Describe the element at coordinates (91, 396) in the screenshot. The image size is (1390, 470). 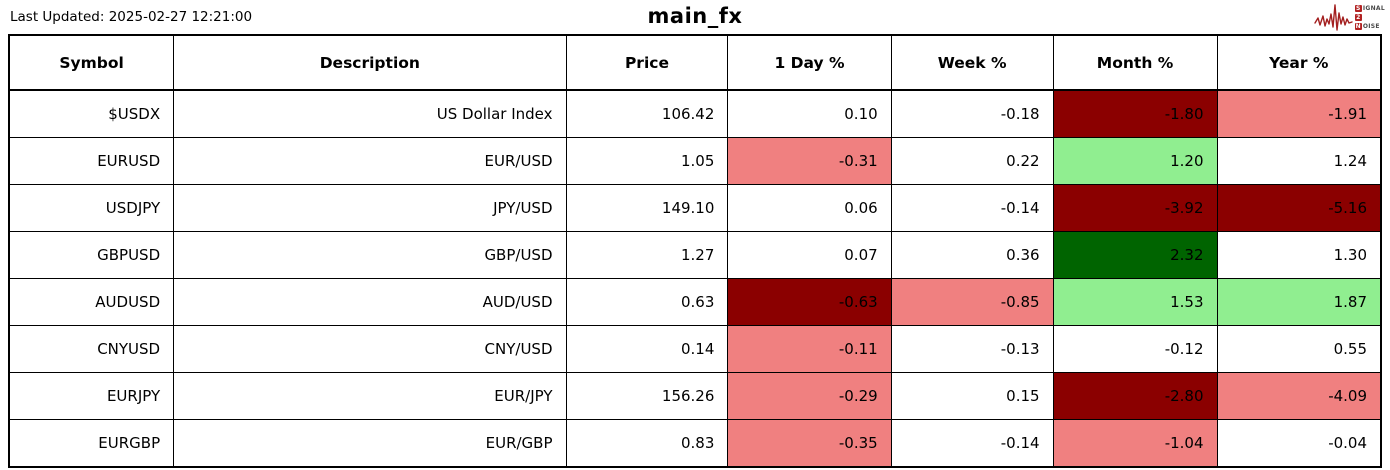
I see `symbol-cell: EURJPY` at that location.